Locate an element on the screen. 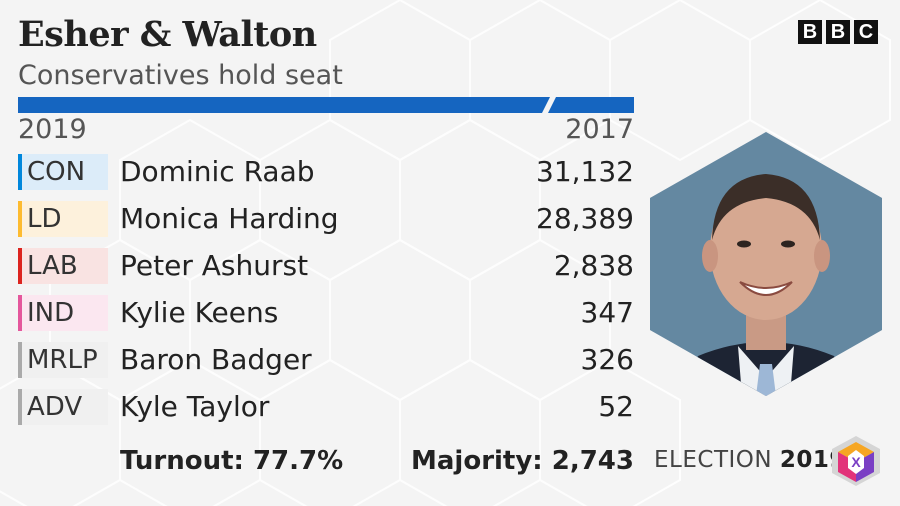 The image size is (900, 506). candidate-row: CON Dominic Raab 31,132 is located at coordinates (326, 172).